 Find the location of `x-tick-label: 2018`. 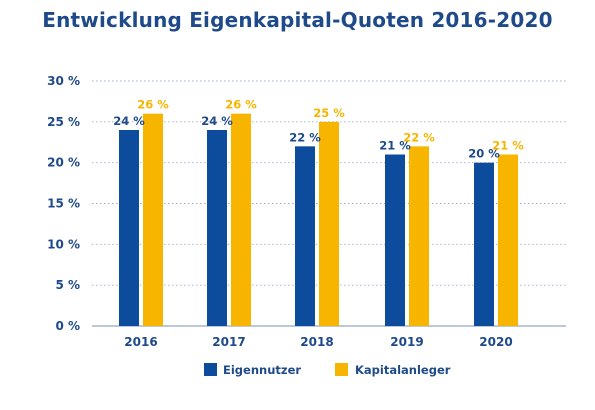

x-tick-label: 2018 is located at coordinates (316, 342).